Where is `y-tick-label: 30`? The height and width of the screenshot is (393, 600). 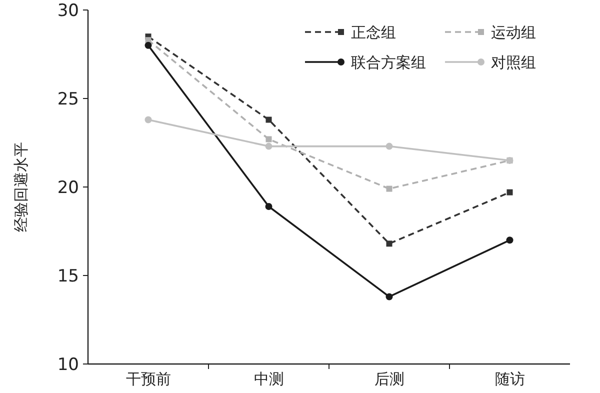 y-tick-label: 30 is located at coordinates (68, 10).